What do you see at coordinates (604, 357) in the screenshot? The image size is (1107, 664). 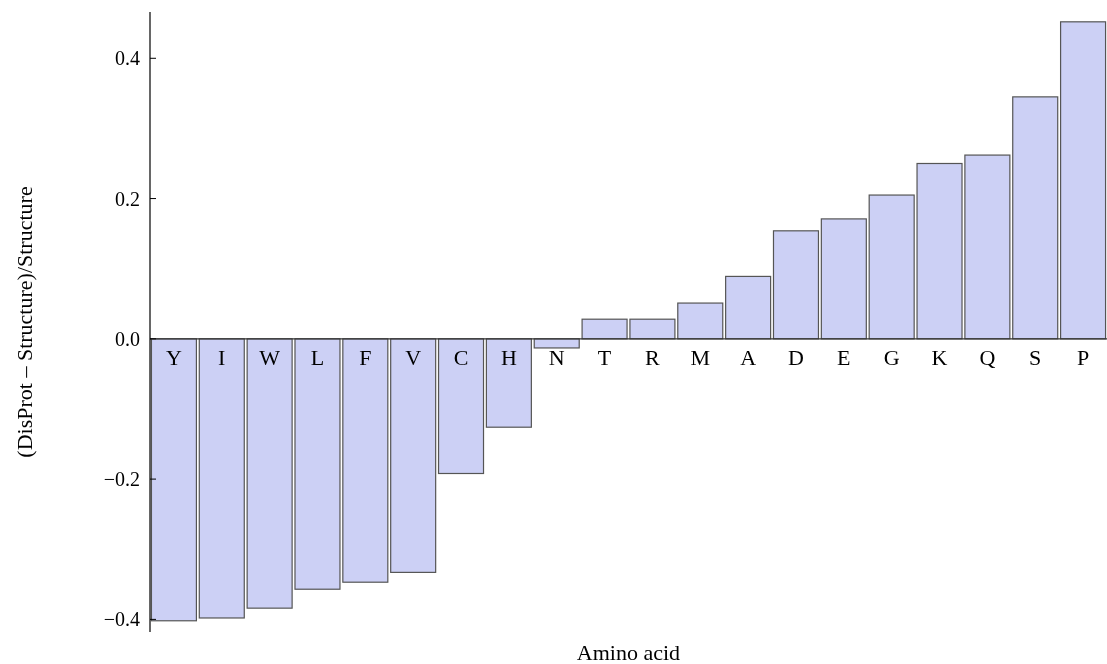 I see `x-tick-label: T` at bounding box center [604, 357].